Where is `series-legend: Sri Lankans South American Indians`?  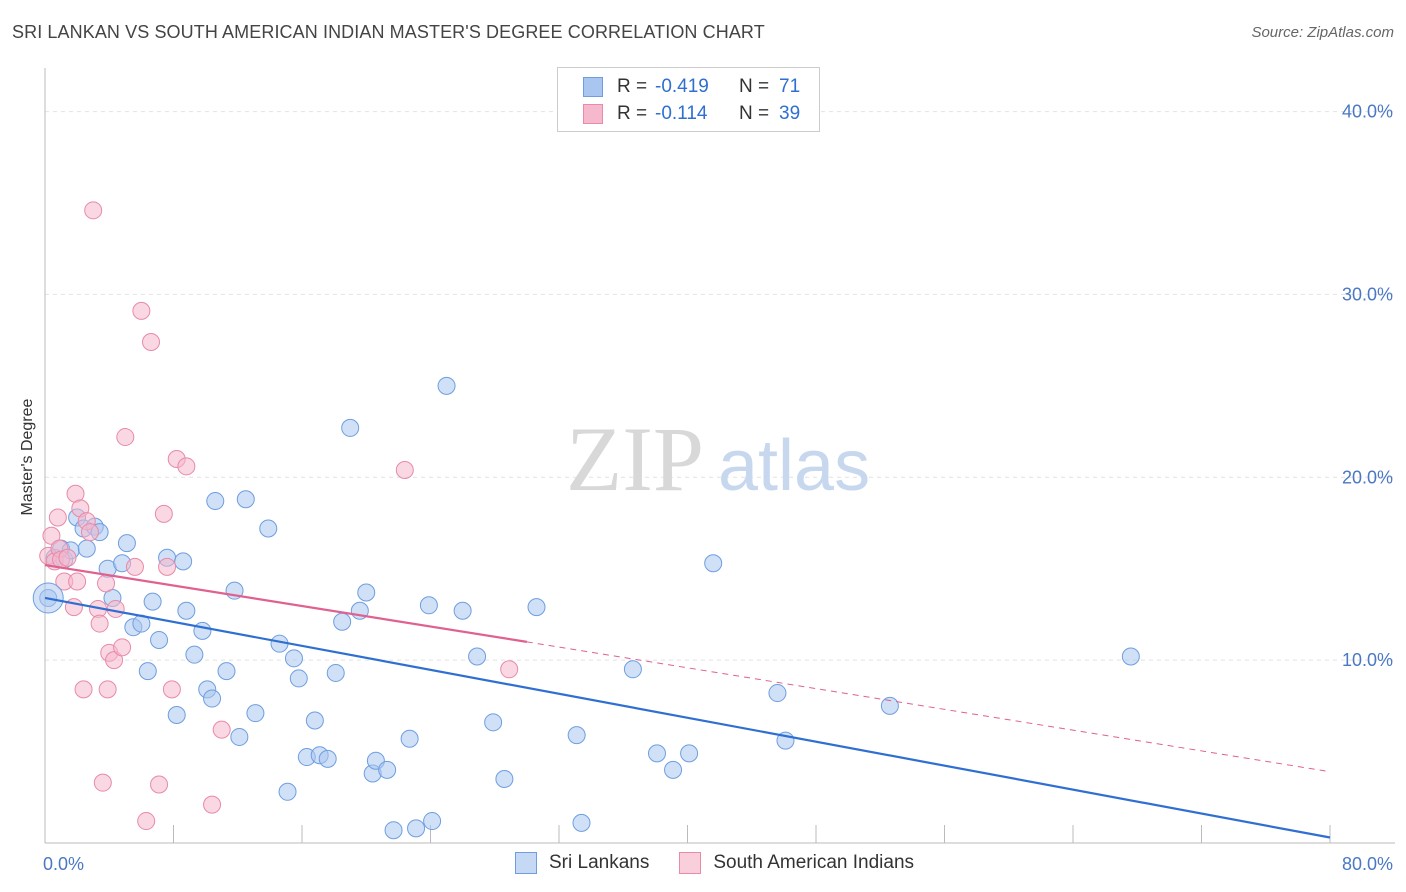 series-legend: Sri Lankans South American Indians is located at coordinates (729, 863).